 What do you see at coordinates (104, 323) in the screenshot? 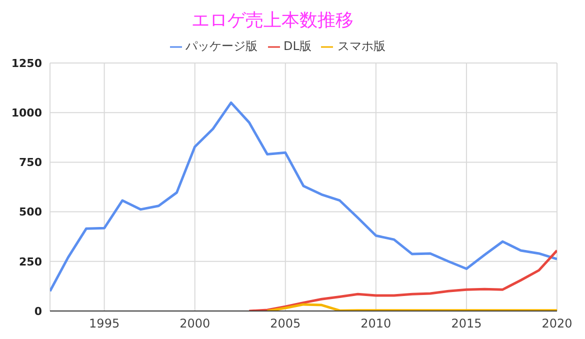
I see `x-tick-label: 1995` at bounding box center [104, 323].